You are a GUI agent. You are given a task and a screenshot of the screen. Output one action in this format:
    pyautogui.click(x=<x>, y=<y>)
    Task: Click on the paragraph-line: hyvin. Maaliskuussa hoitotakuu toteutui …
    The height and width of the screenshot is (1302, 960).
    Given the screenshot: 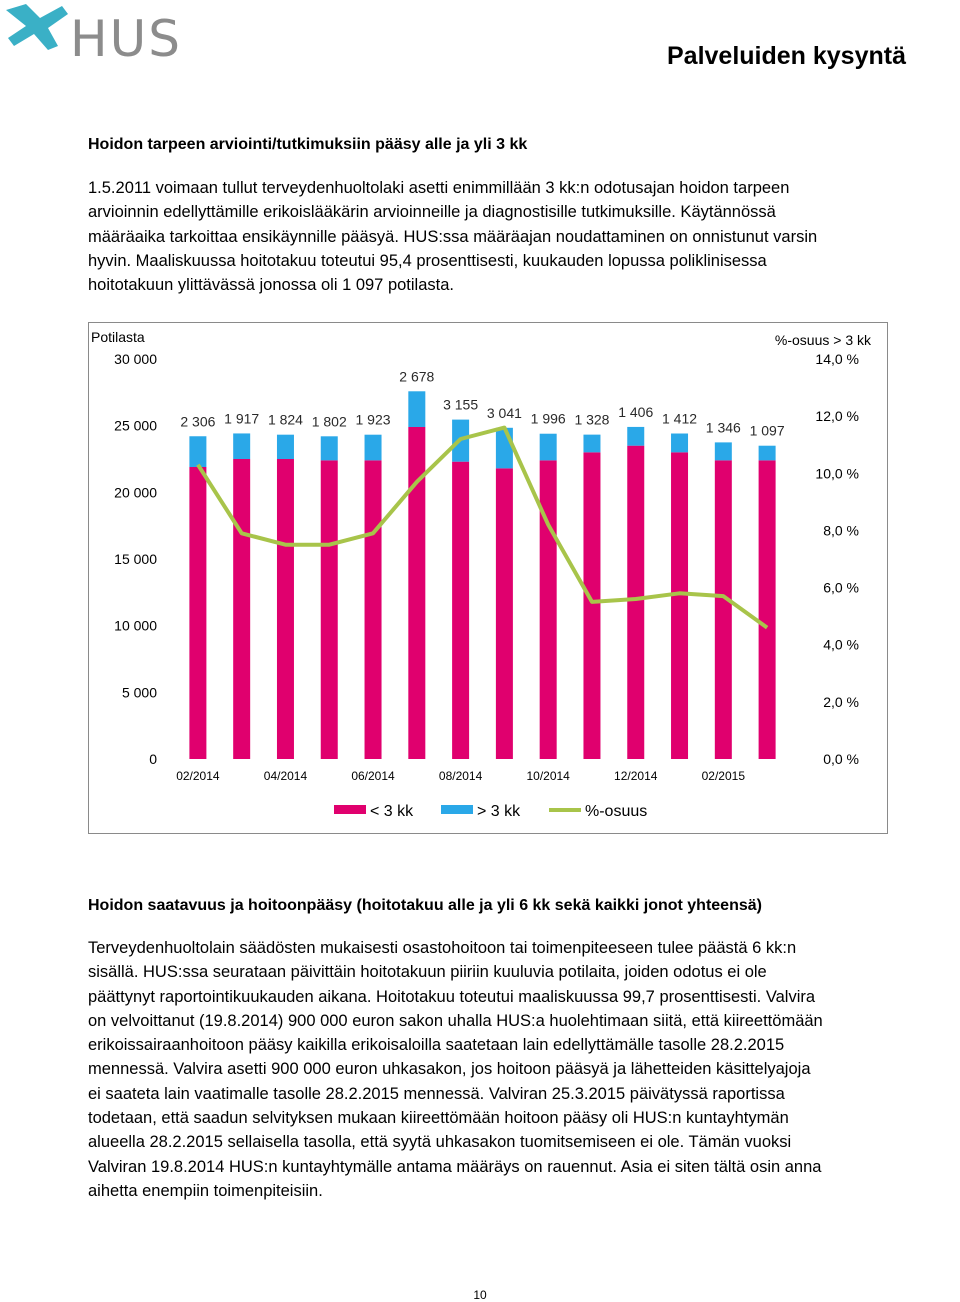 What is the action you would take?
    pyautogui.click(x=427, y=260)
    